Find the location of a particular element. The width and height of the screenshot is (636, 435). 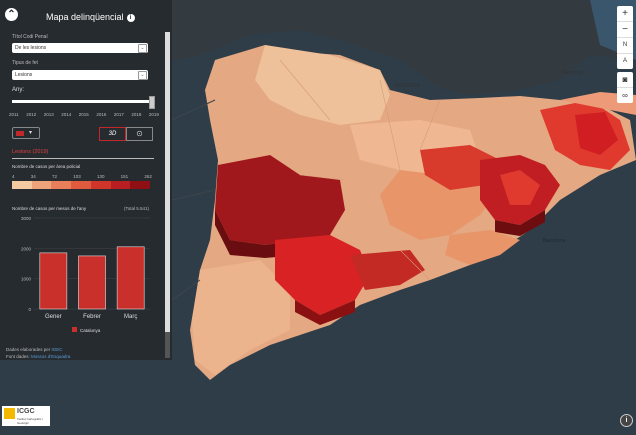

year-slider-thumb is located at coordinates (152, 102).